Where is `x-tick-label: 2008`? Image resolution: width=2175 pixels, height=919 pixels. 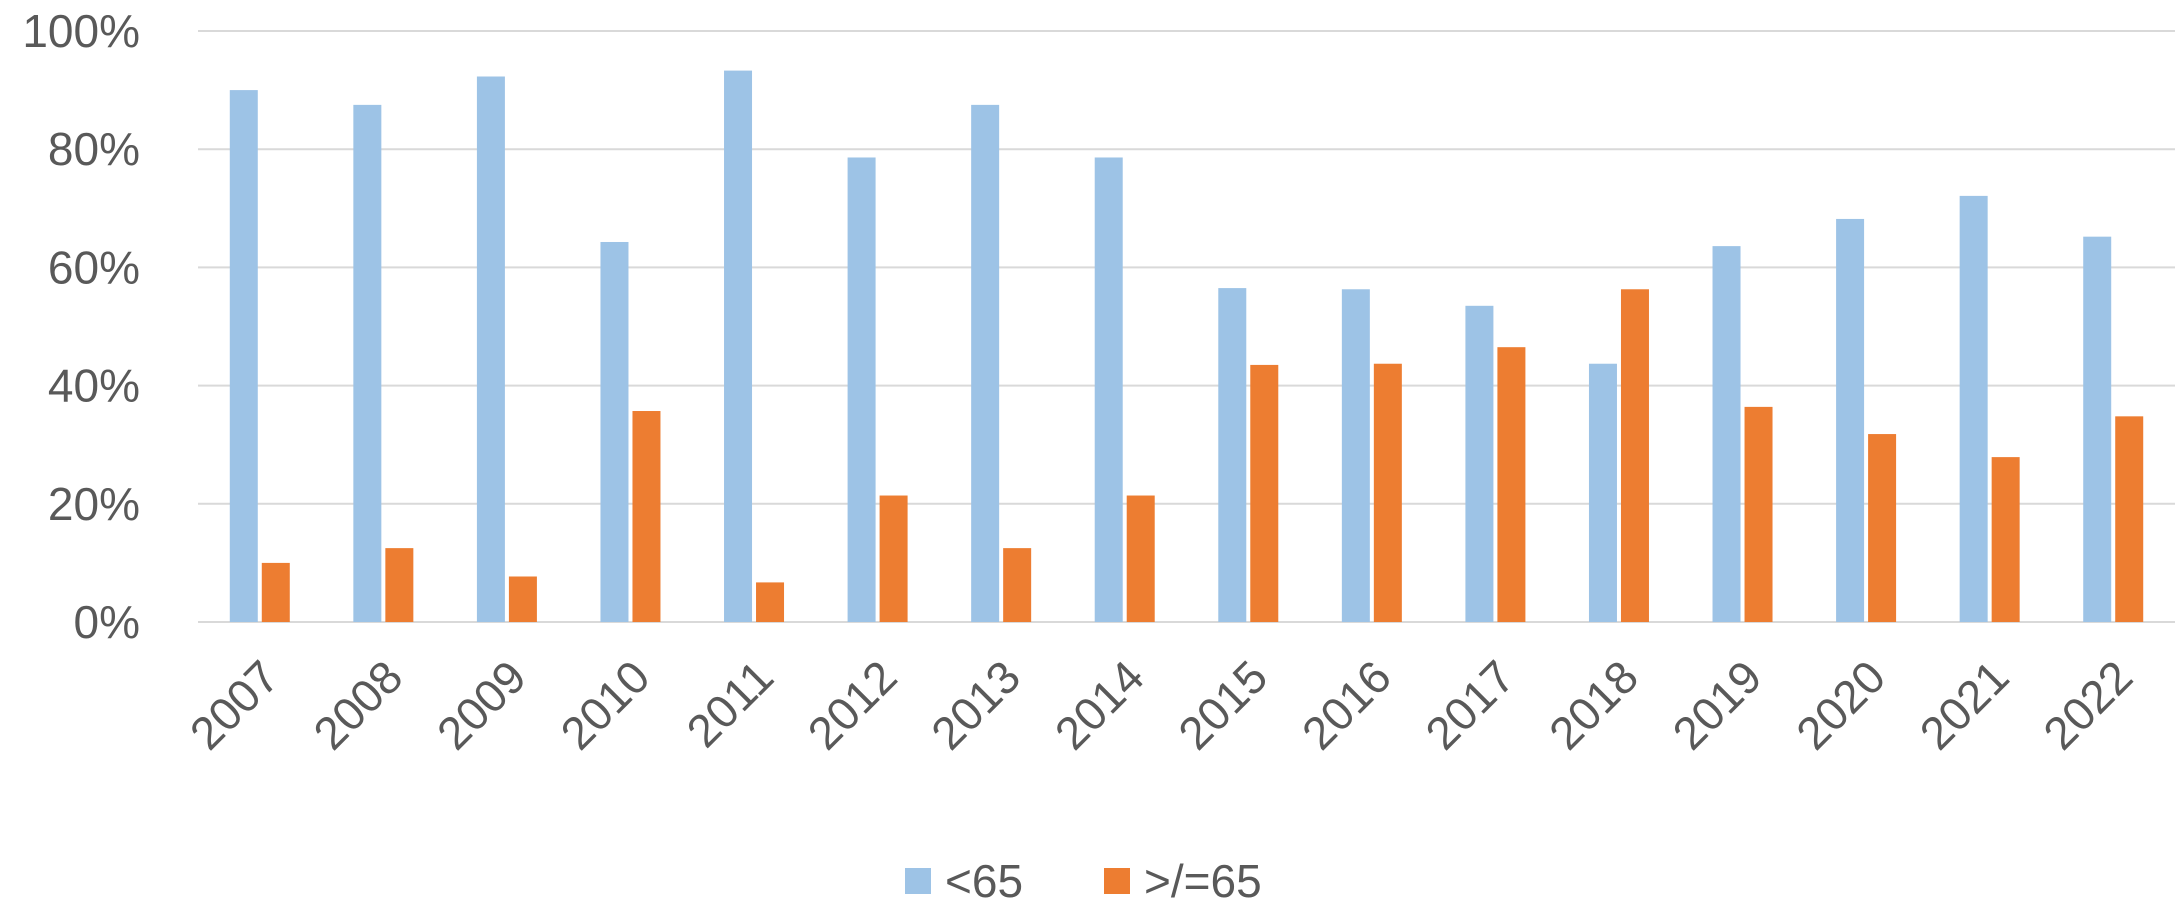
x-tick-label: 2008 is located at coordinates (357, 704).